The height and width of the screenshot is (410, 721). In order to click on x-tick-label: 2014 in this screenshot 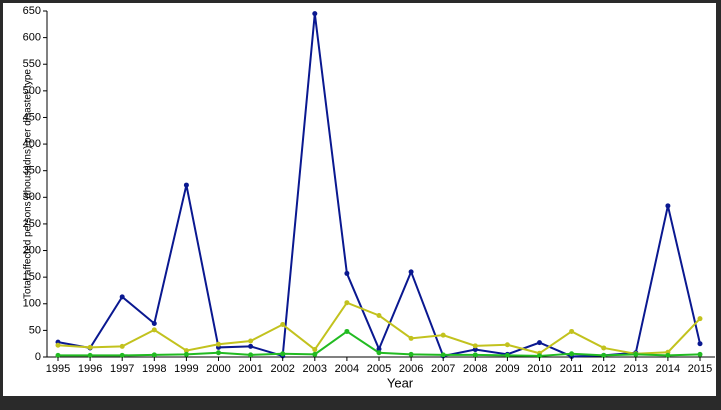, I will do `click(668, 369)`.